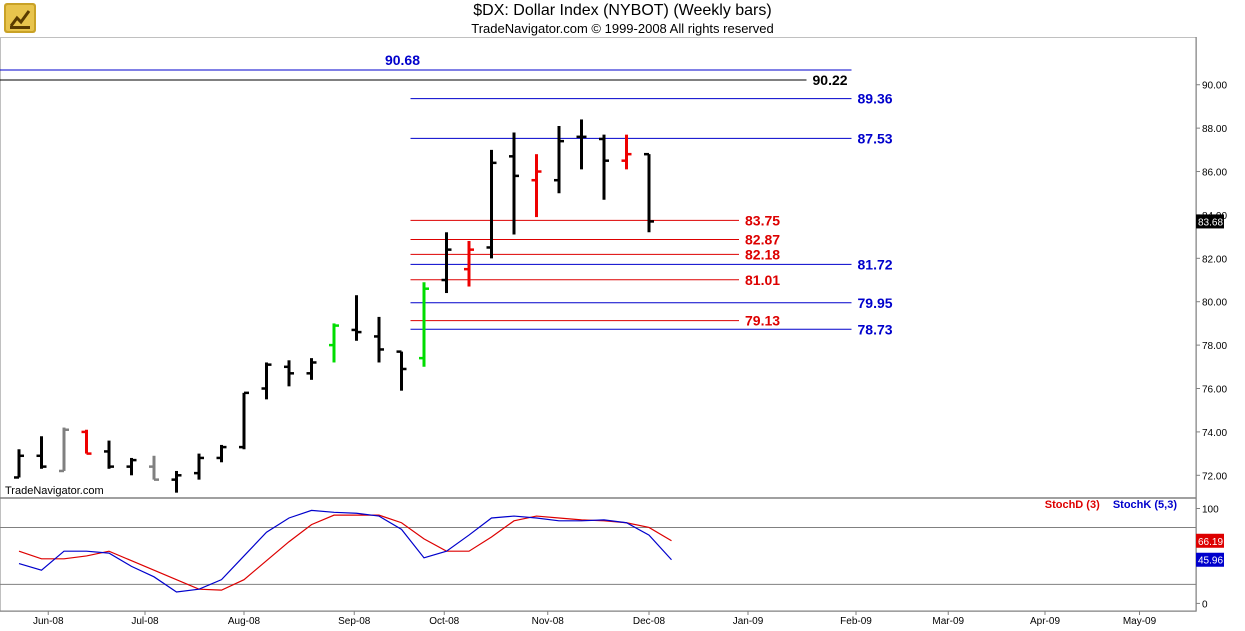 The image size is (1245, 631). Describe the element at coordinates (762, 220) in the screenshot. I see `level-label: 83.75` at that location.